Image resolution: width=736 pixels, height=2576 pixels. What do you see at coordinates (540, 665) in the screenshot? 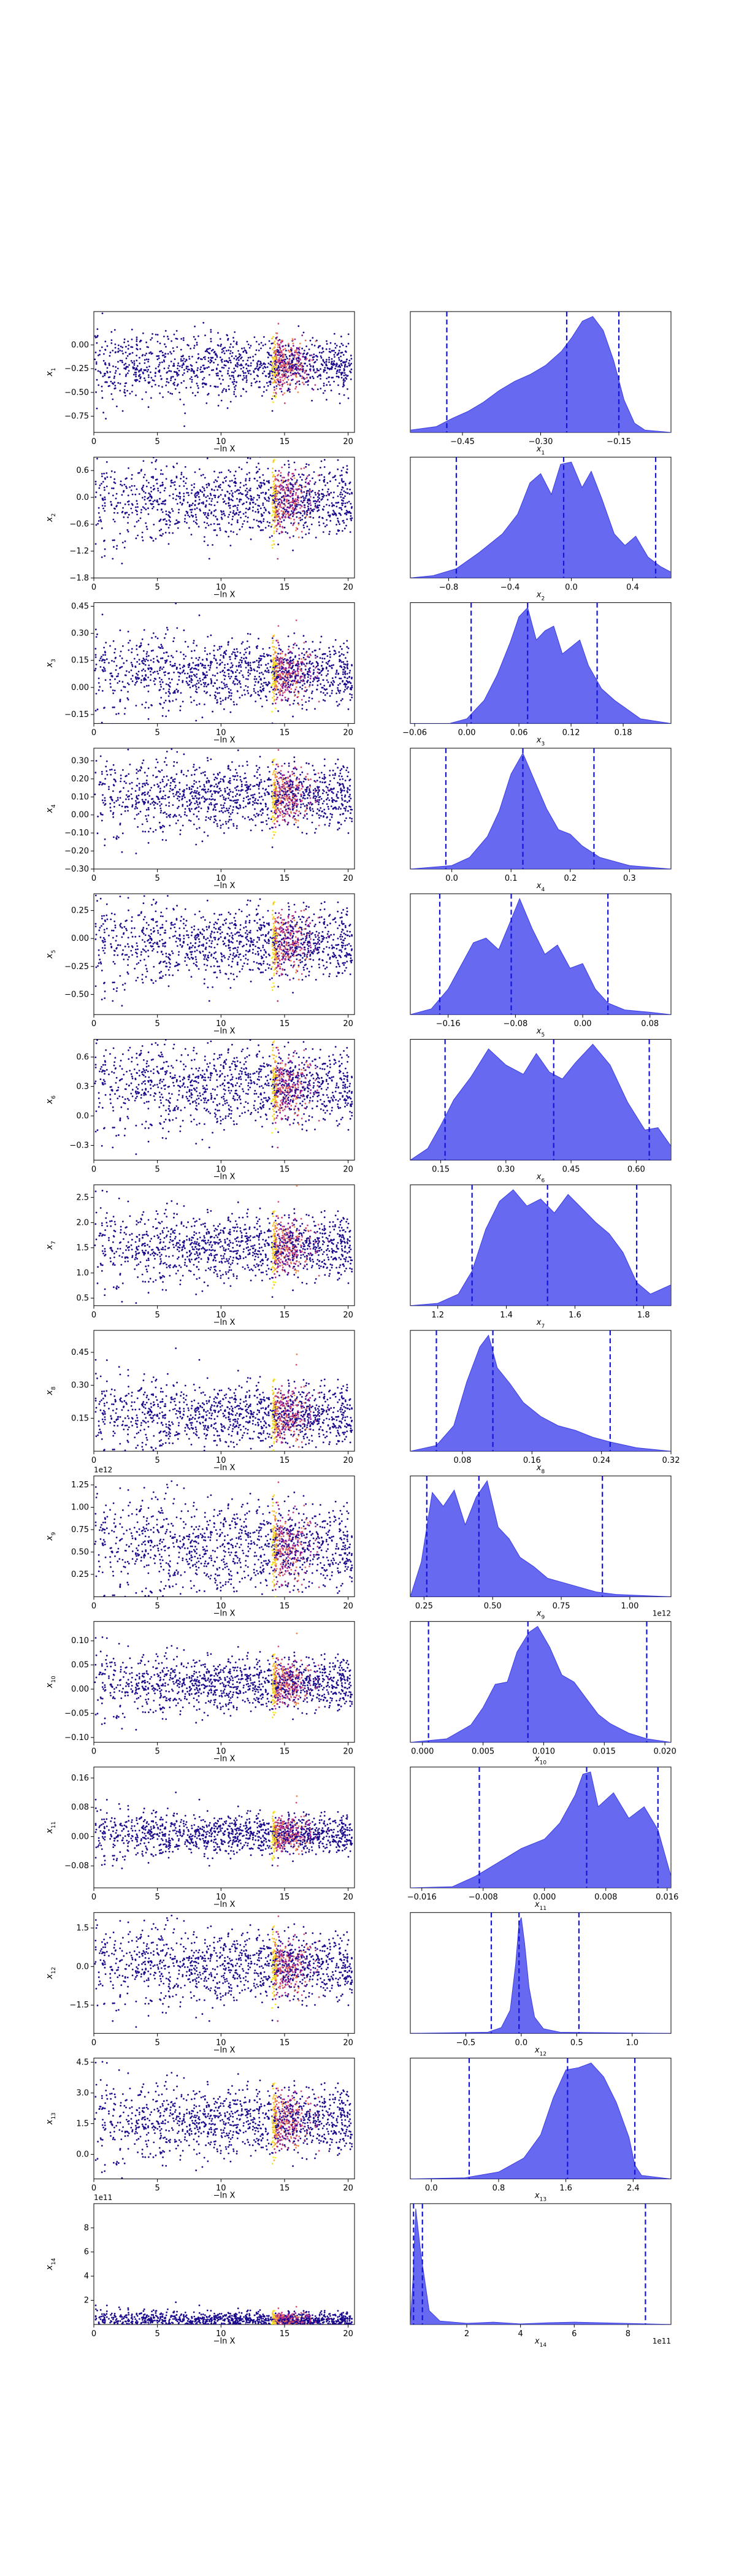
I see `density-area` at bounding box center [540, 665].